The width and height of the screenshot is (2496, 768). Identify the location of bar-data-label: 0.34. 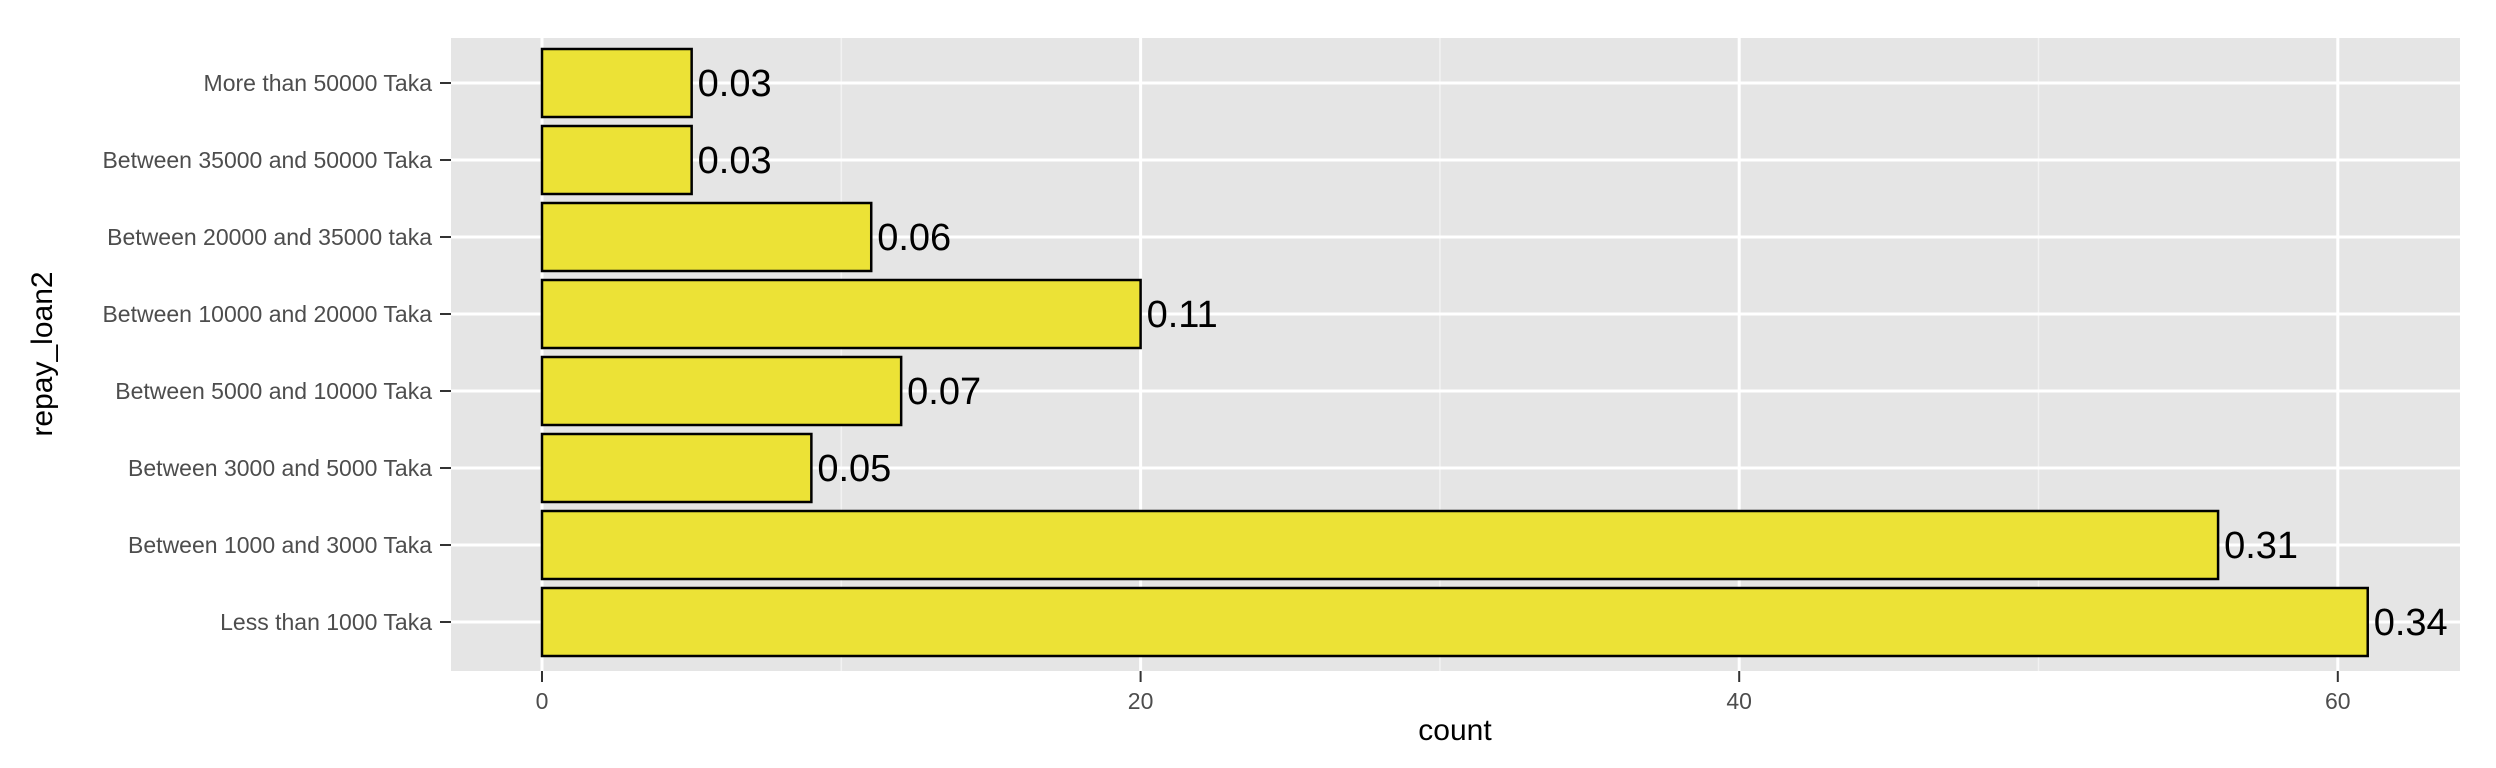
(2411, 623).